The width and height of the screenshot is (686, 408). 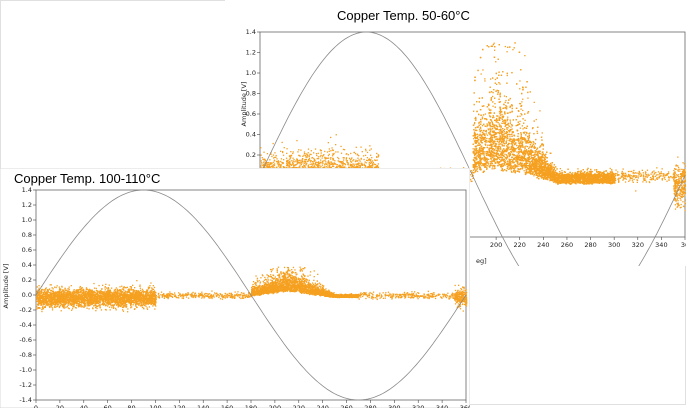 I want to click on x-tick-label: 240, so click(x=543, y=245).